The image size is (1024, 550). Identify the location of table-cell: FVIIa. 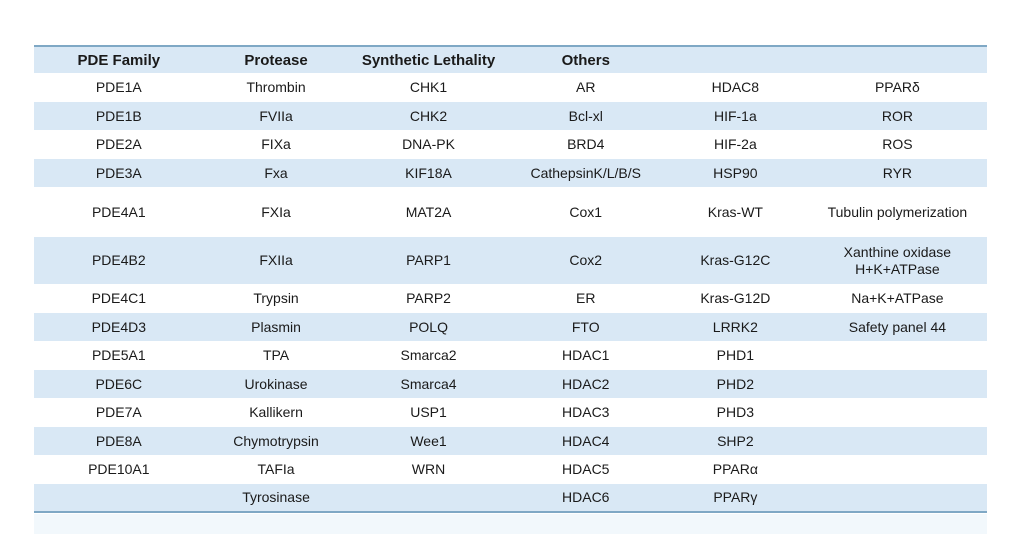
(276, 115).